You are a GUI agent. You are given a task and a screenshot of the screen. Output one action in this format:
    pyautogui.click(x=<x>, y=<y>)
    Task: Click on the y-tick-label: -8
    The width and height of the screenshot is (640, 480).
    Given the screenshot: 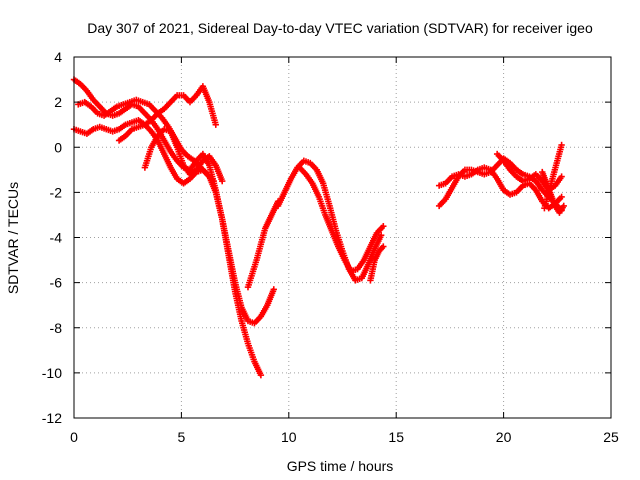 What is the action you would take?
    pyautogui.click(x=56, y=328)
    